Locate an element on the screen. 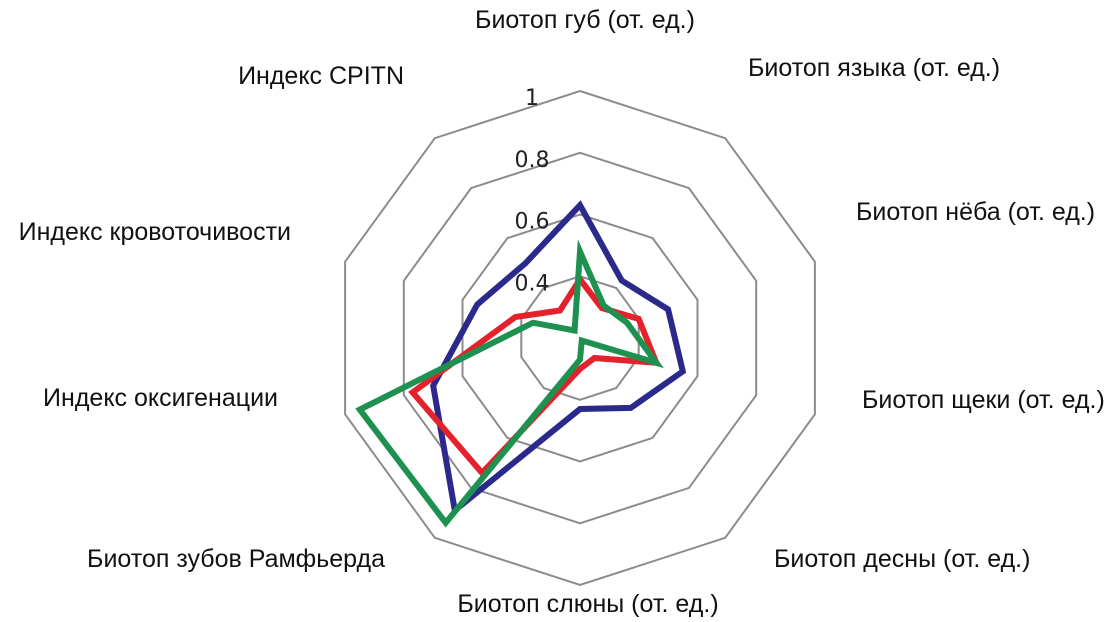  axis-label: Индекс CPITN is located at coordinates (321, 76).